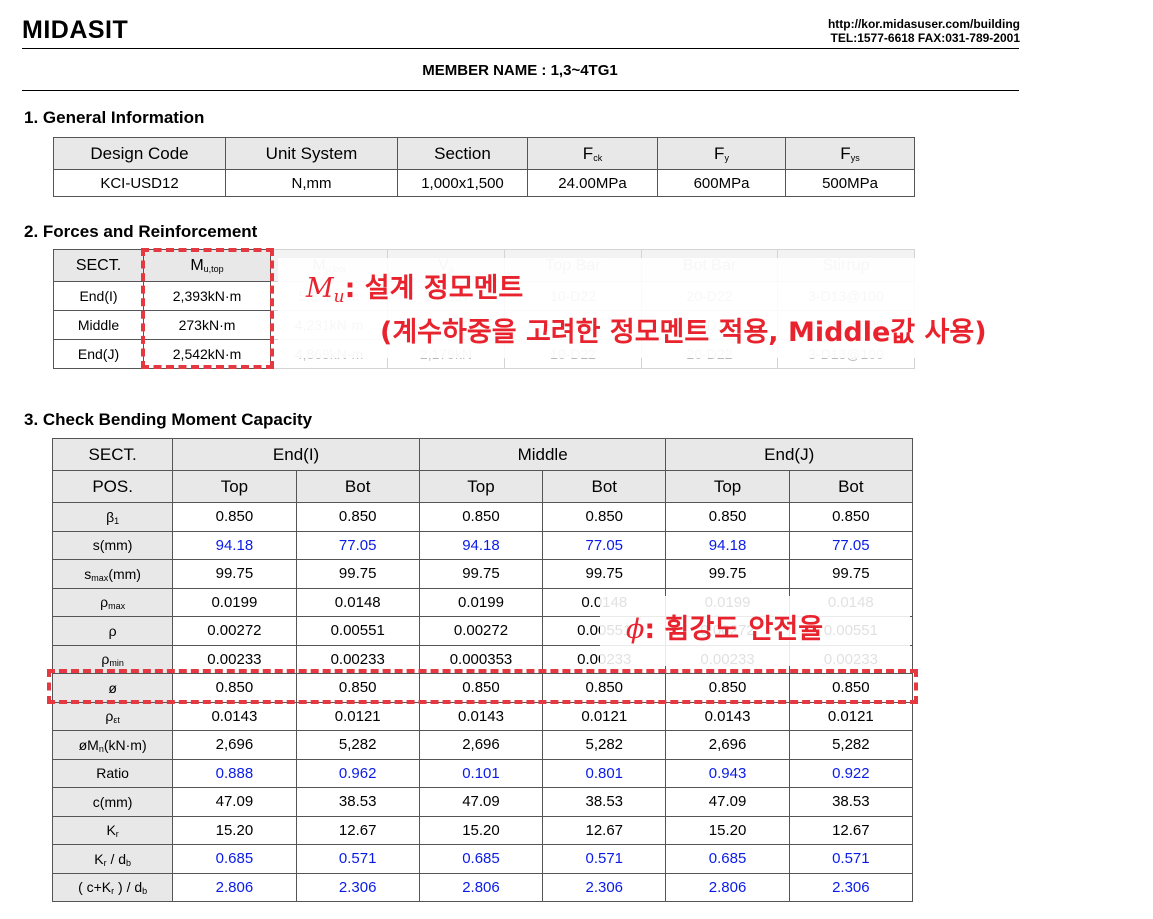 This screenshot has width=1153, height=919. I want to click on row-label: øMn(kN·m), so click(112, 745).